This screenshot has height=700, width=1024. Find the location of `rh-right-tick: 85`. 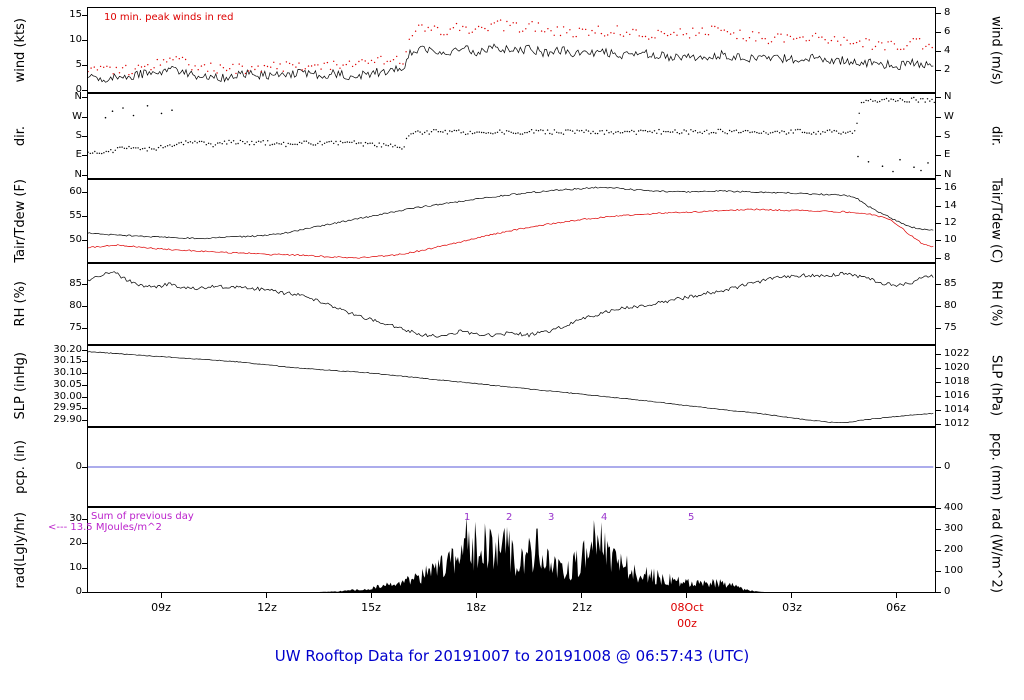

rh-right-tick: 85 is located at coordinates (950, 283).